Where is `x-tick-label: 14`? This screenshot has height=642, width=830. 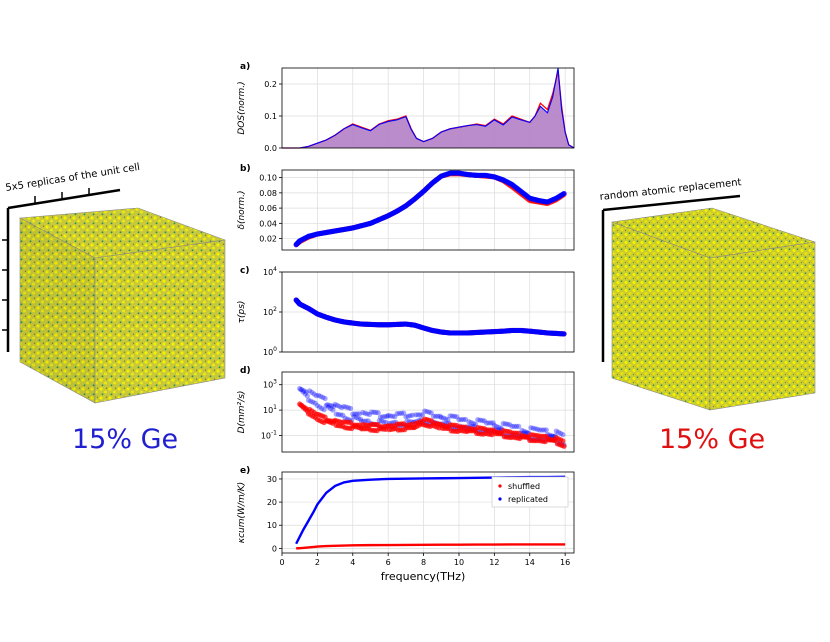
x-tick-label: 14 is located at coordinates (530, 562).